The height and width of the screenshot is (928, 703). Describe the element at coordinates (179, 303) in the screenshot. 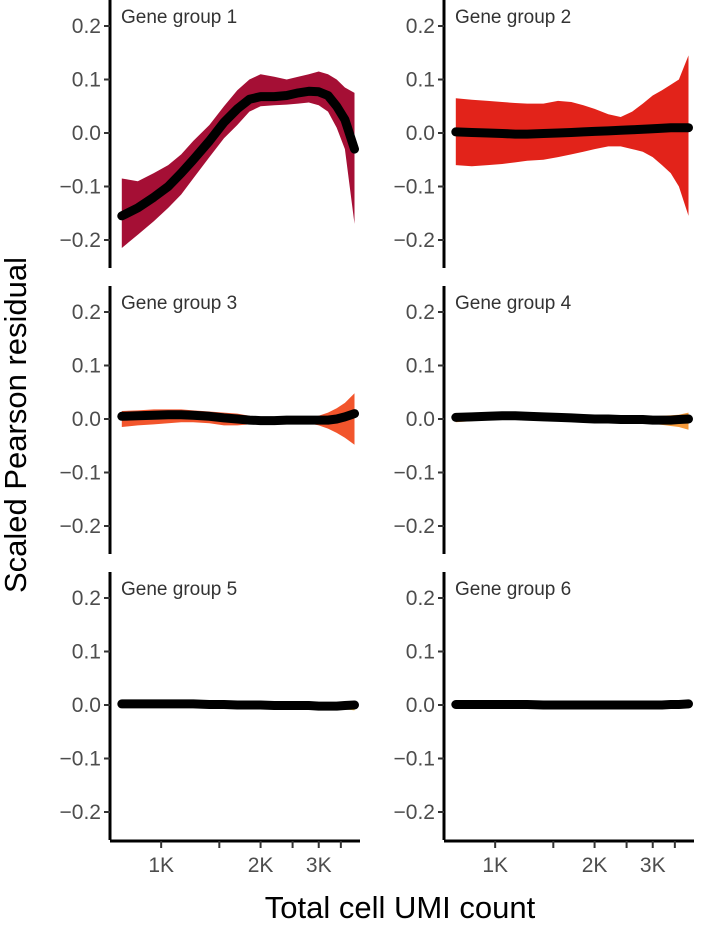

I see `panel-title: Gene group 3` at that location.